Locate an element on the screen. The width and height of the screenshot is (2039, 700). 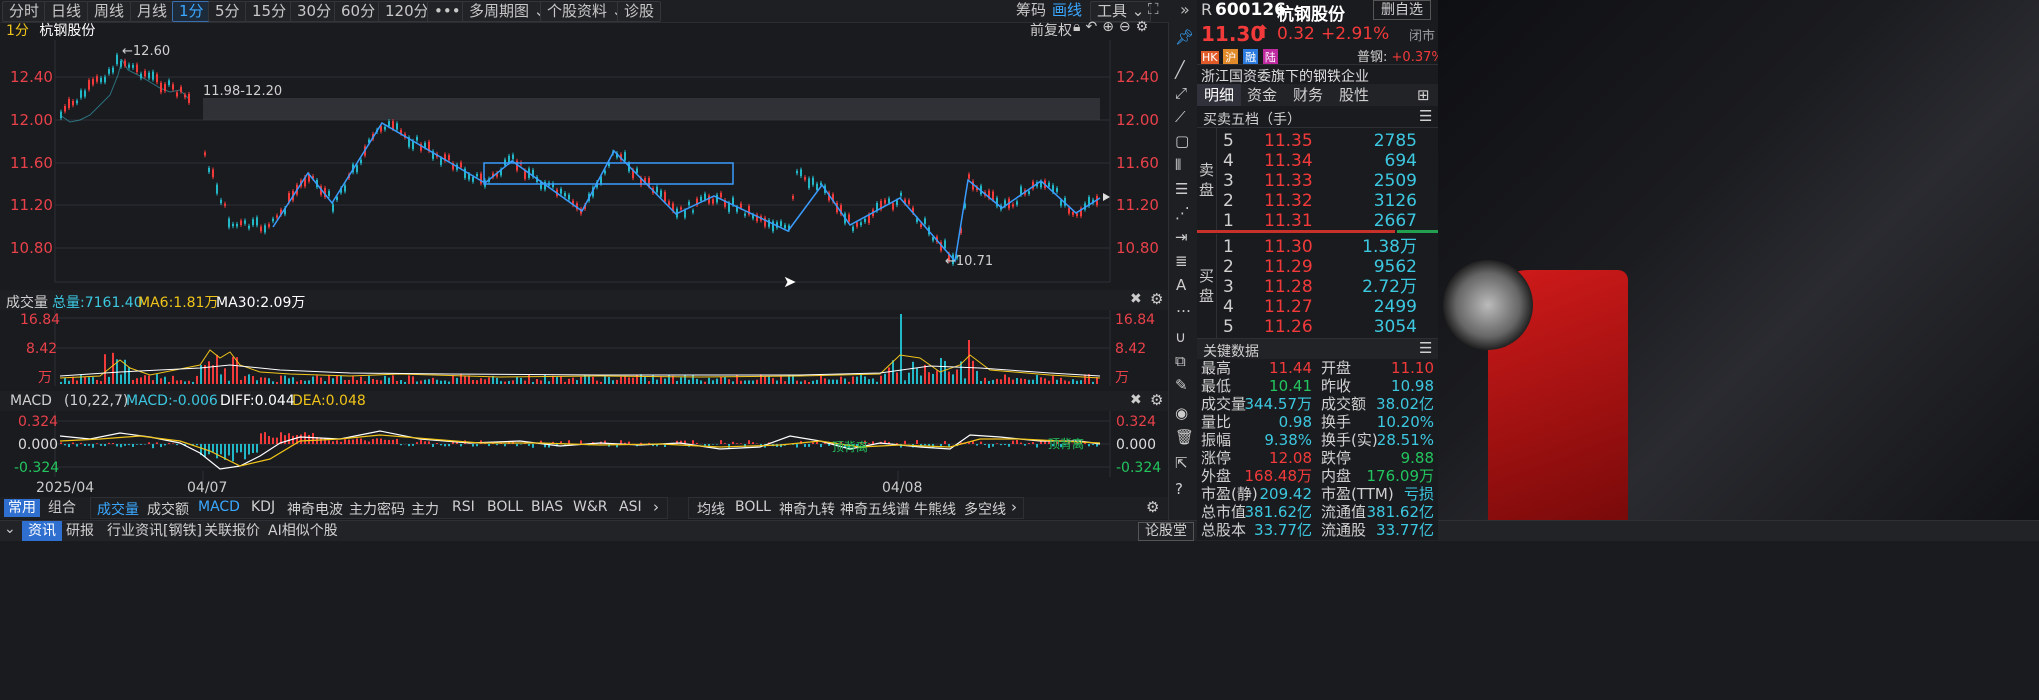
multi-period-dropdown: 多周期图 ⌄ is located at coordinates (508, 11).